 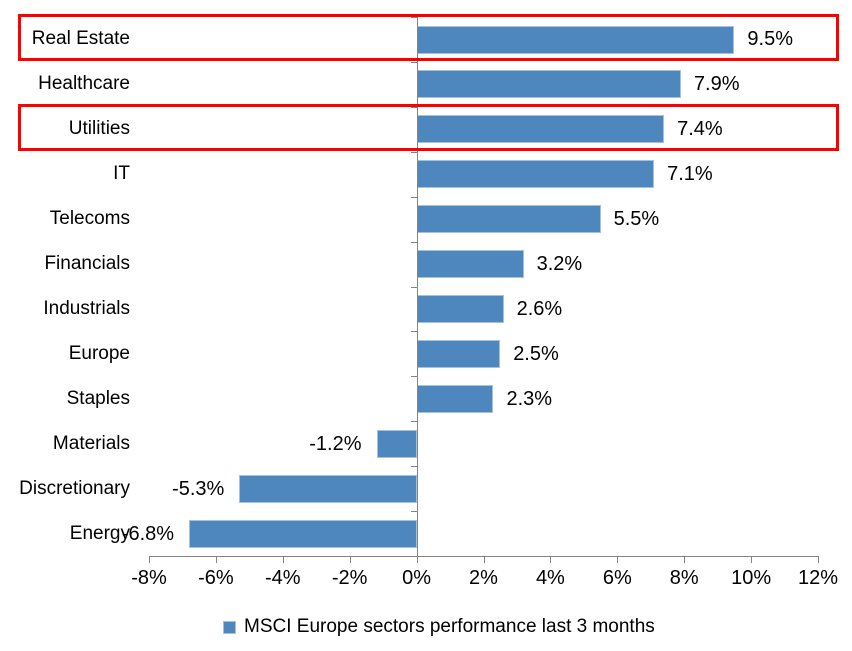 What do you see at coordinates (80, 39) in the screenshot?
I see `category-label-real-estate: Real Estate` at bounding box center [80, 39].